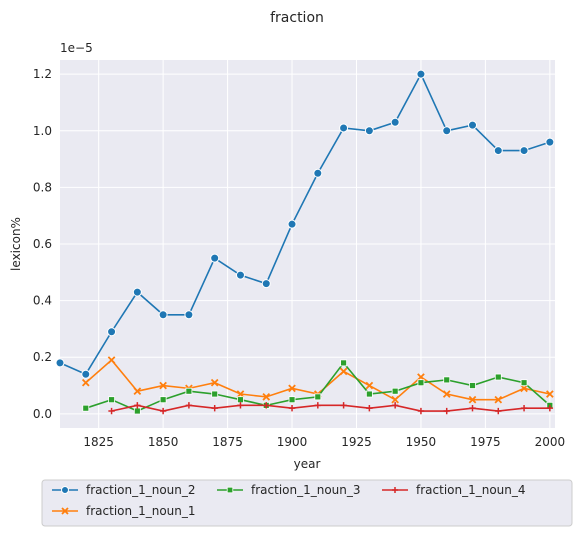 The image size is (581, 537). I want to click on legend-label: fraction_1_noun_2, so click(141, 490).